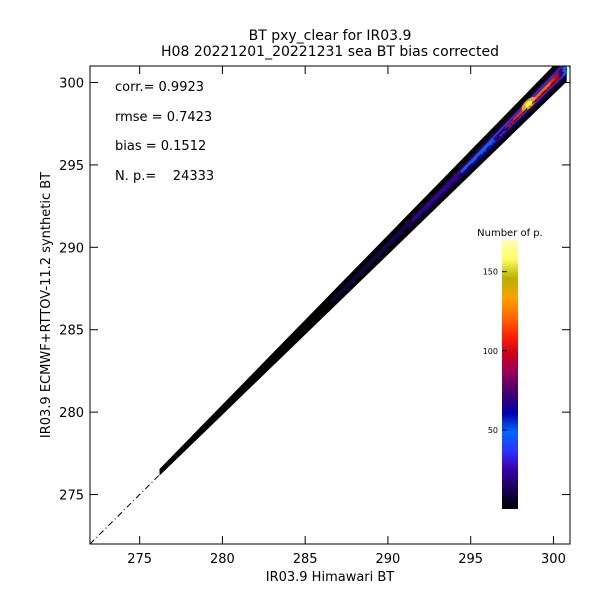 The image size is (600, 600). I want to click on y-tick-label: 300, so click(71, 83).